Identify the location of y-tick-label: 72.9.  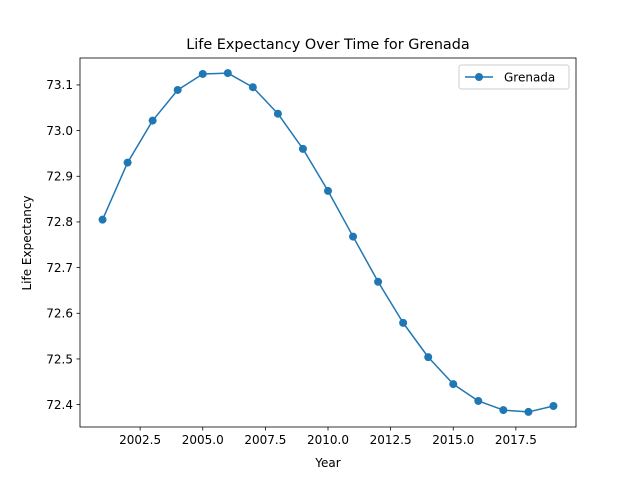
(59, 177).